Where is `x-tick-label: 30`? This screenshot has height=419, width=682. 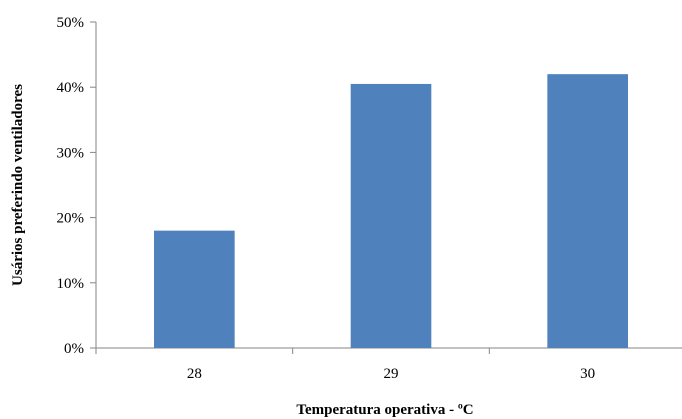
x-tick-label: 30 is located at coordinates (587, 374).